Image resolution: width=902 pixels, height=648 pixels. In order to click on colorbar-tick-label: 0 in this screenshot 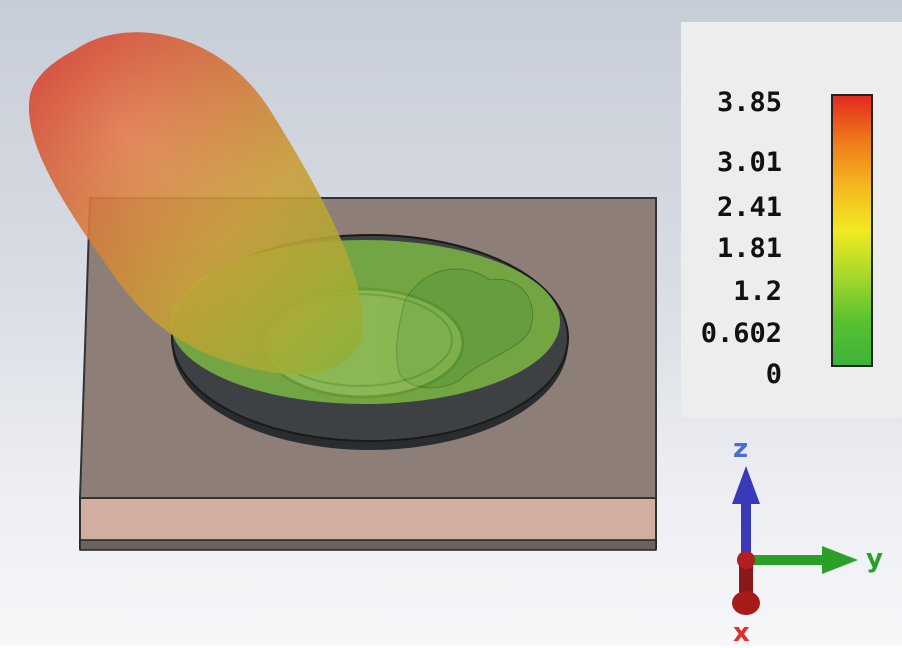, I will do `click(773, 374)`.